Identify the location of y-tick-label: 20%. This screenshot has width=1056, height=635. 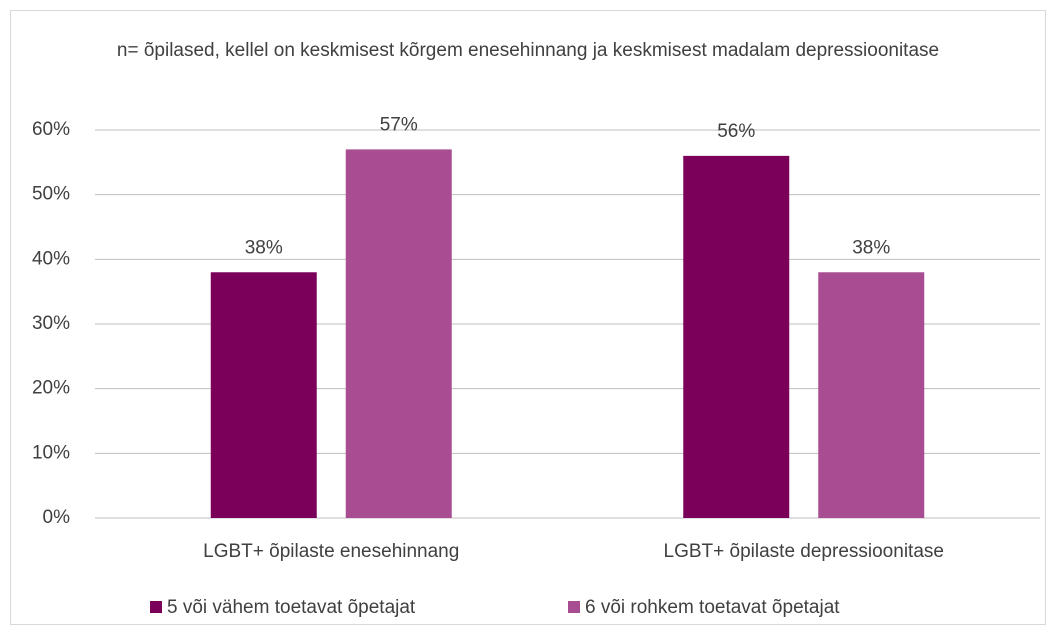
(51, 388).